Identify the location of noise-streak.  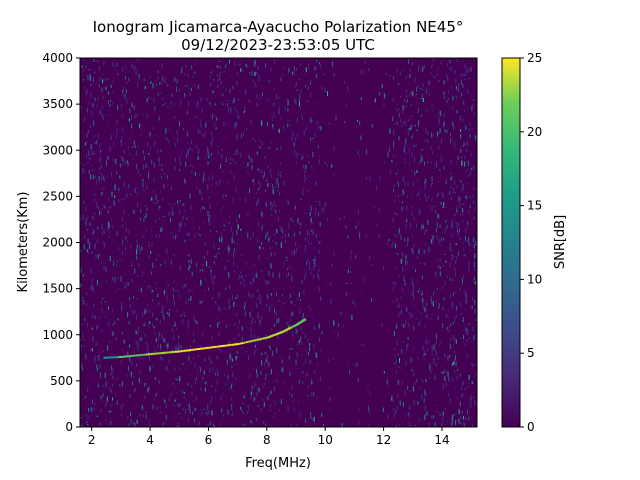
(174, 303).